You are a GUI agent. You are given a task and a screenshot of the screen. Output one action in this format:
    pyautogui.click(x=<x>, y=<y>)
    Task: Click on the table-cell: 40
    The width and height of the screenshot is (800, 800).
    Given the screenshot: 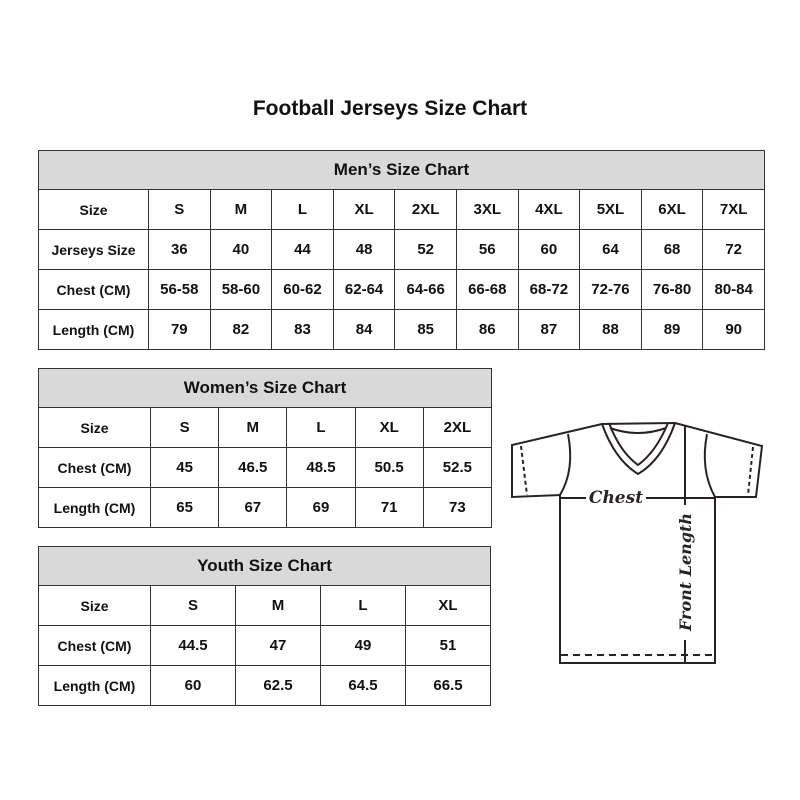 What is the action you would take?
    pyautogui.click(x=241, y=249)
    